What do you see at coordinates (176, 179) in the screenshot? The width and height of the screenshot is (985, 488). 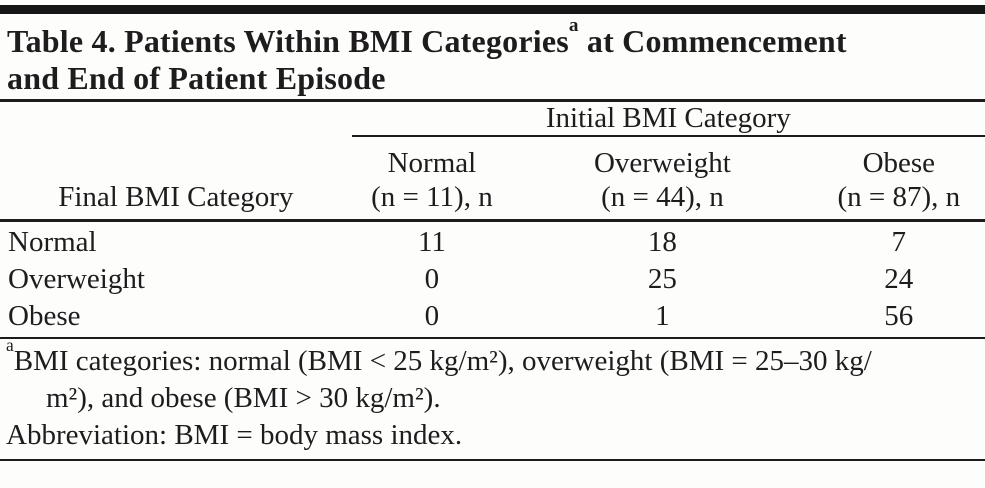 I see `row-header-label: Final BMI Category` at bounding box center [176, 179].